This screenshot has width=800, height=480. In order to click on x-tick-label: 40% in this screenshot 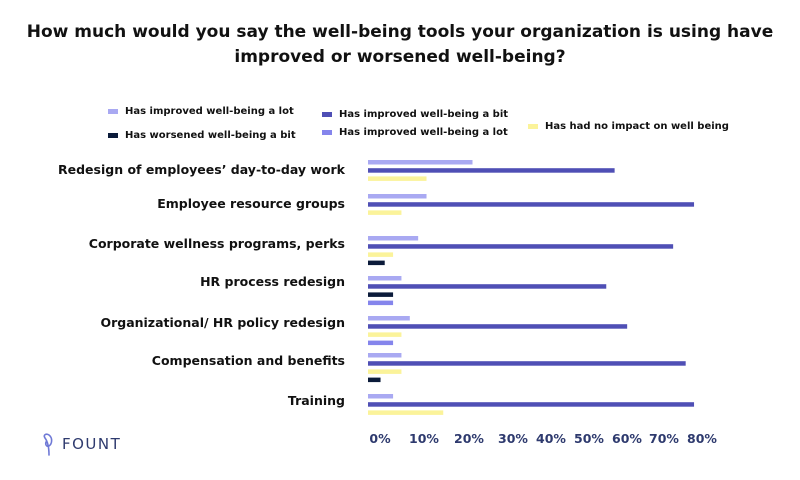, I will do `click(551, 438)`.